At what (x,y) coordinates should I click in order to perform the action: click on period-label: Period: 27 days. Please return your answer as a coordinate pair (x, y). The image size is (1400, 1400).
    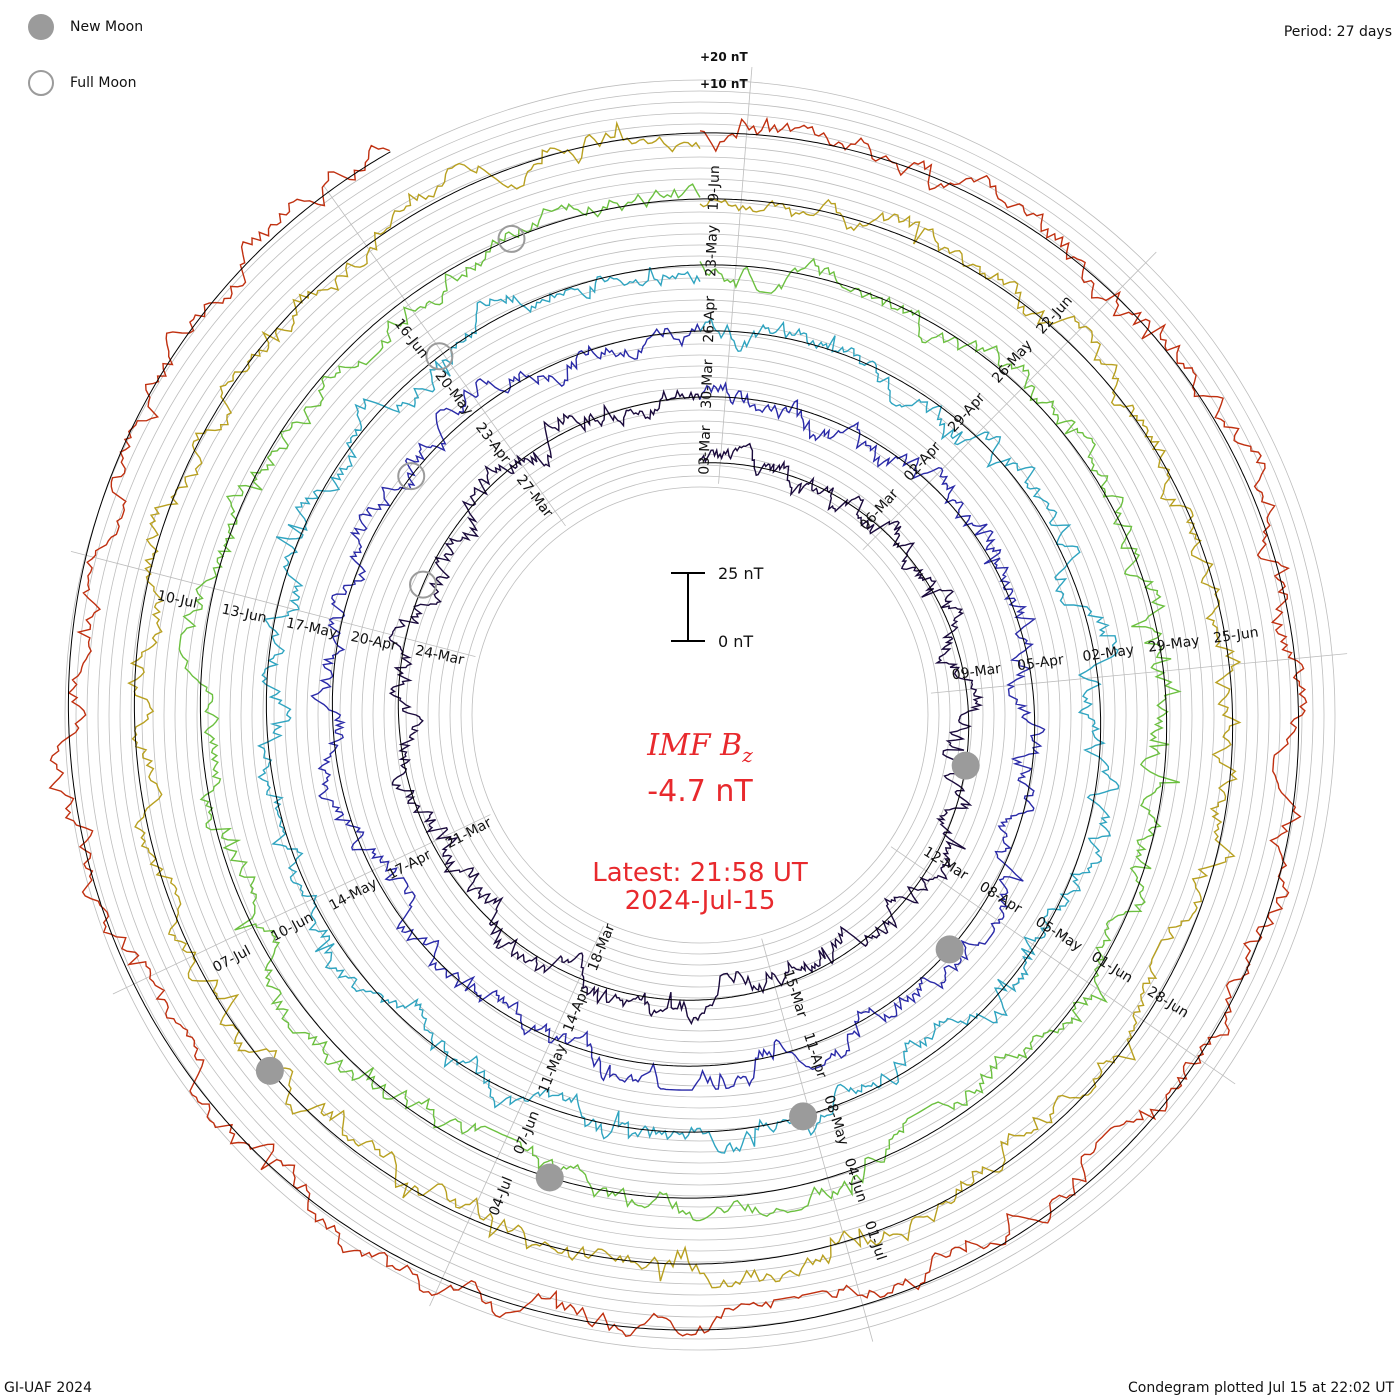
    Looking at the image, I should click on (1337, 32).